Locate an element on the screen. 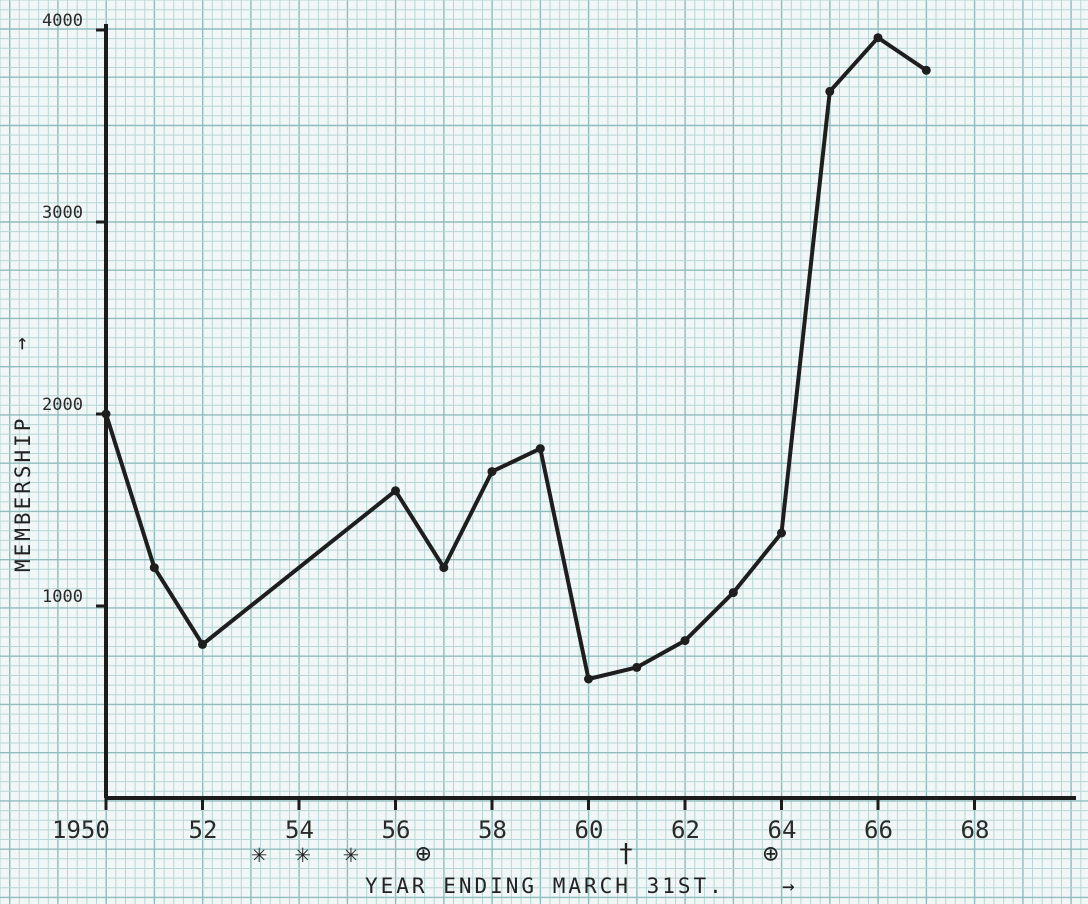  x-tick-label: 56 is located at coordinates (396, 830).